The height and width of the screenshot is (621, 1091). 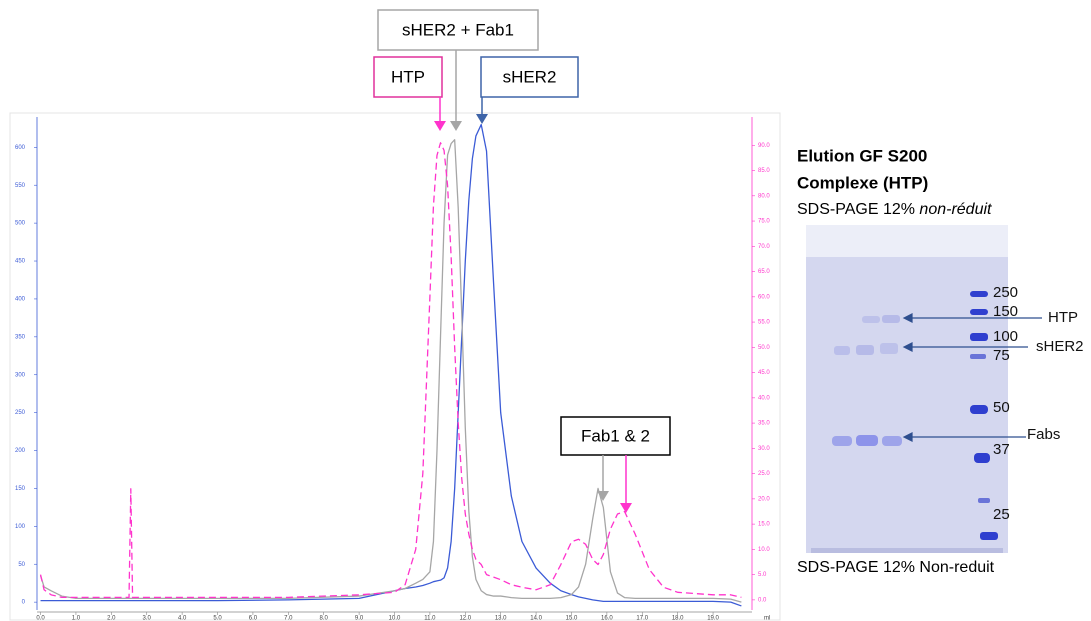 I want to click on annotation-label: Fab1 & 2, so click(x=615, y=435).